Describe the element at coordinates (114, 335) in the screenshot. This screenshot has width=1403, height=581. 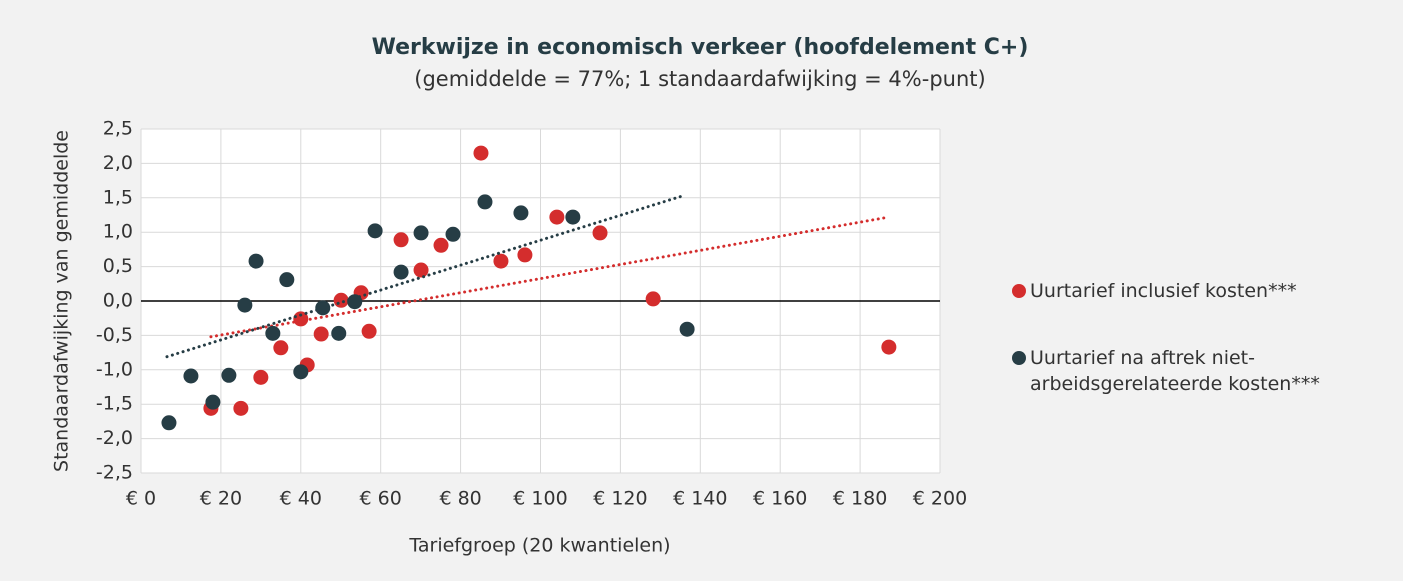
I see `y-tick-label: -0,5` at that location.